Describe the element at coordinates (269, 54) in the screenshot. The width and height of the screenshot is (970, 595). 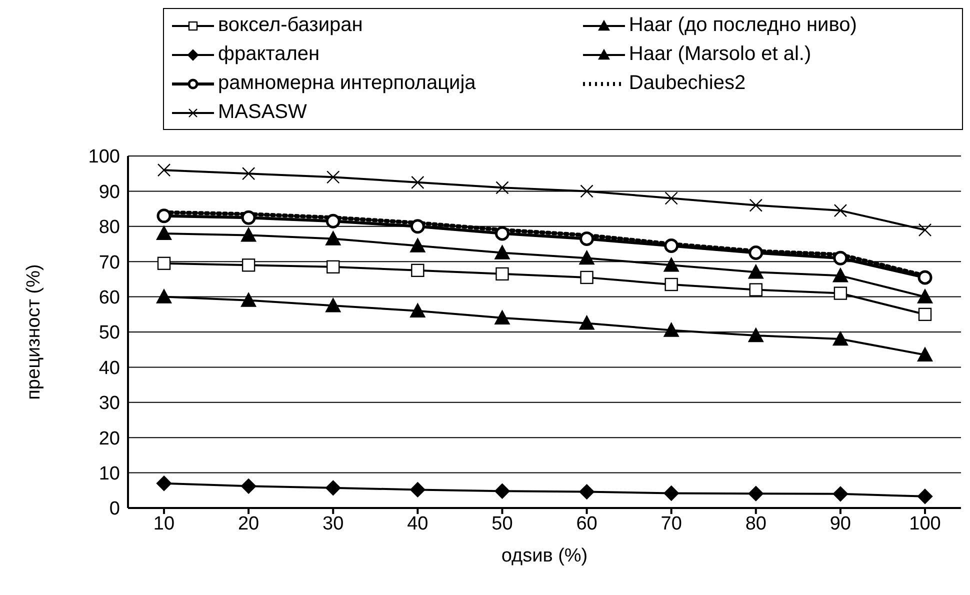
I see `legend-label: фрактален` at that location.